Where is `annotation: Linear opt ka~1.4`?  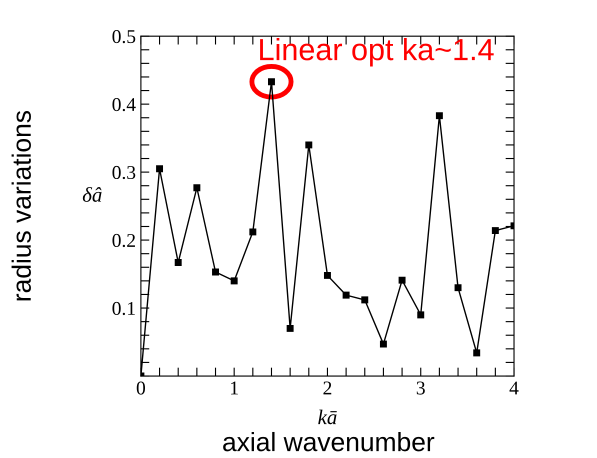 annotation: Linear opt ka~1.4 is located at coordinates (377, 52).